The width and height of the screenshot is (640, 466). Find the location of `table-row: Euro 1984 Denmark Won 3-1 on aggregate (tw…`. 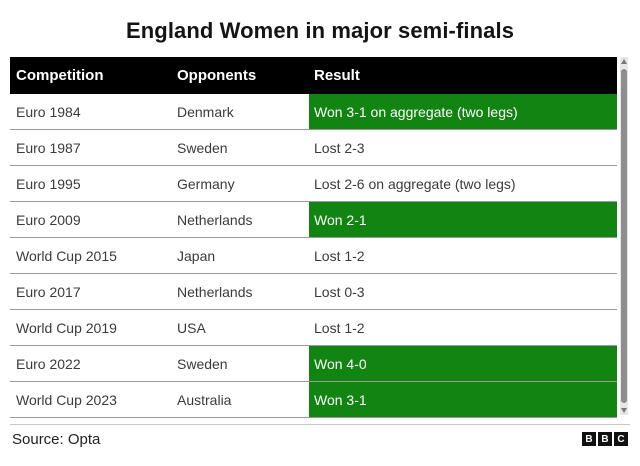

table-row: Euro 1984 Denmark Won 3-1 on aggregate (tw… is located at coordinates (313, 111).